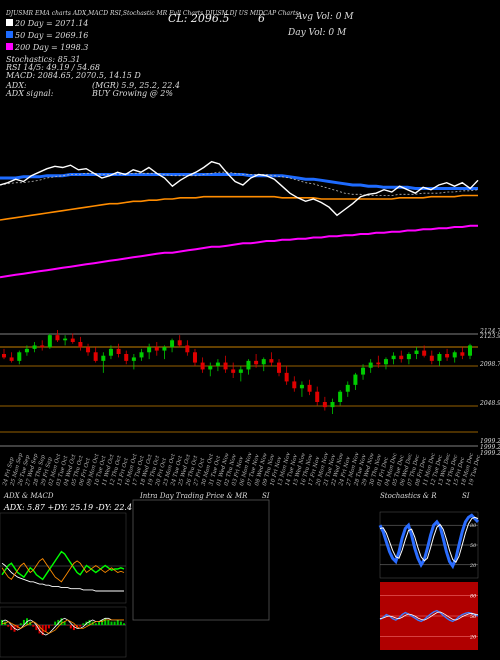  I want to click on ema-long-line, so click(239, 251).